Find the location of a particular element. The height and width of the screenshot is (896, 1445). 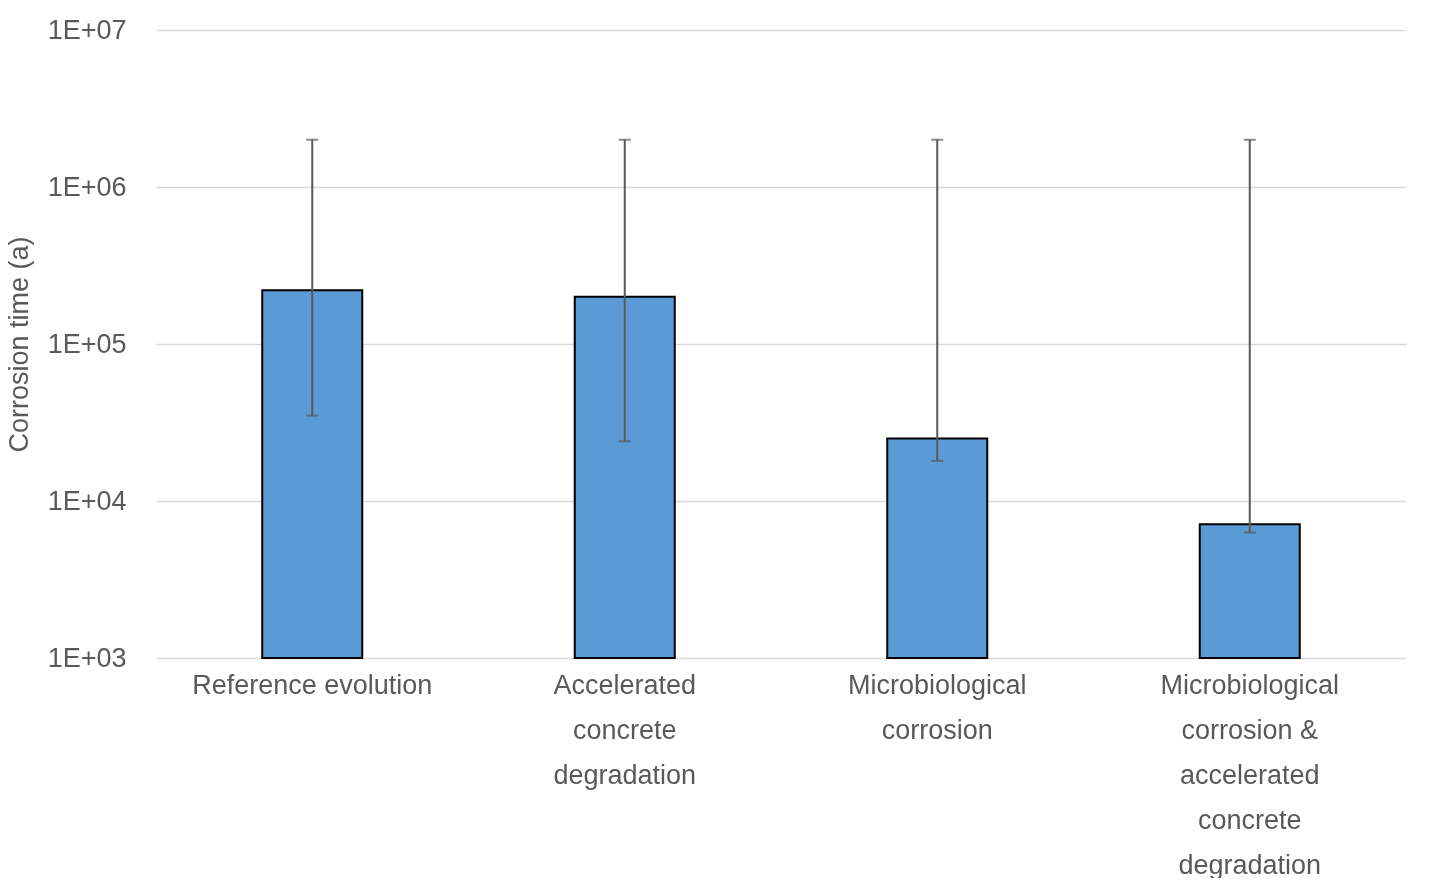

x-tick-label: Reference evolution is located at coordinates (312, 684).